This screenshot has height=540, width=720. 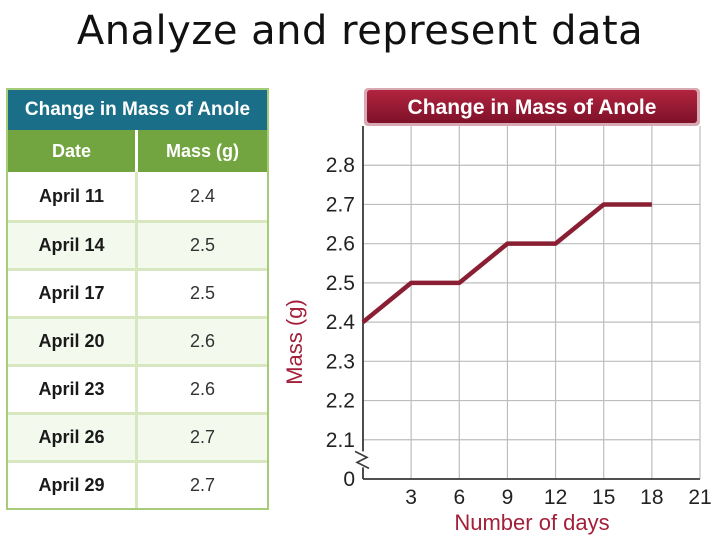 What do you see at coordinates (137, 110) in the screenshot?
I see `table-title: Change in Mass of Anole` at bounding box center [137, 110].